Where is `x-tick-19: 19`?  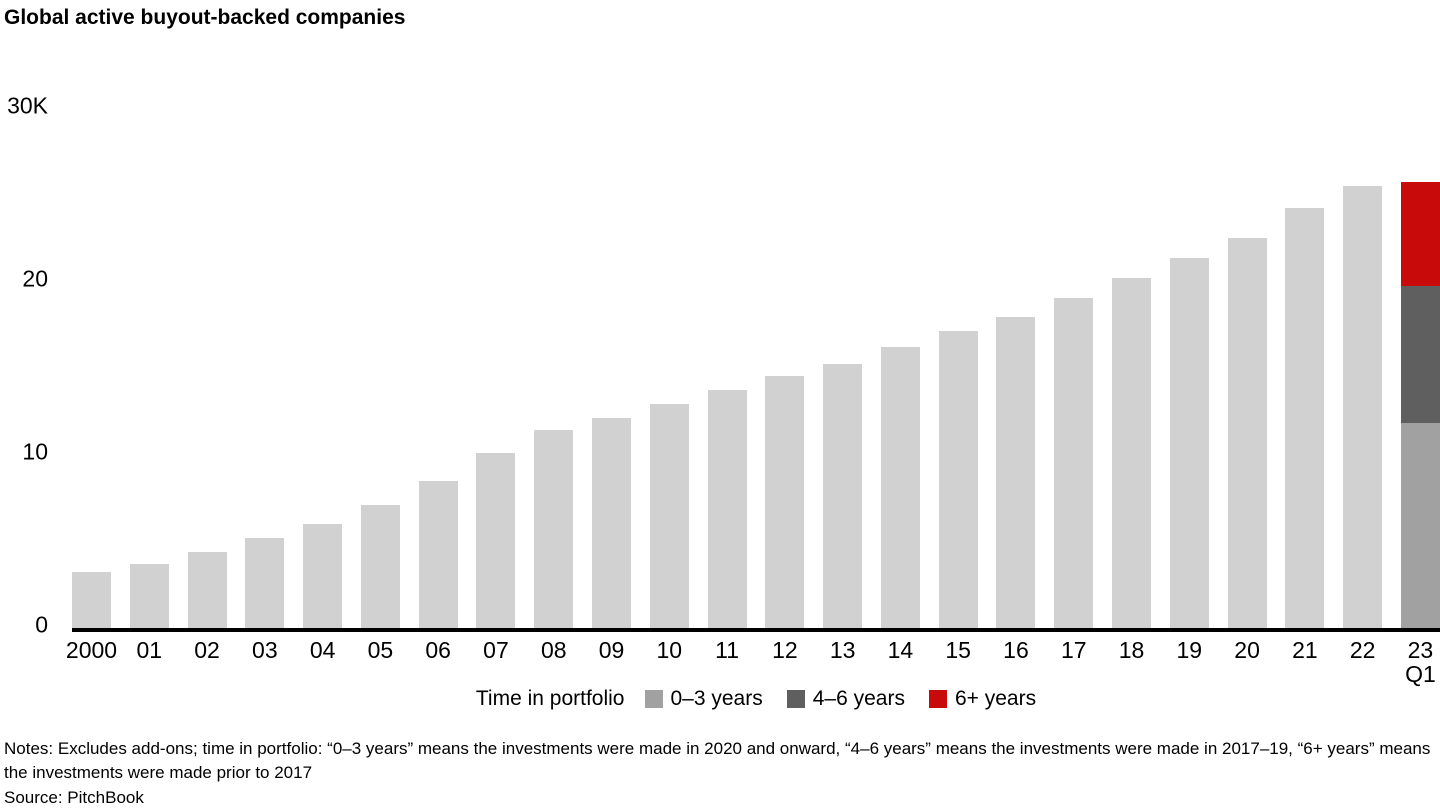
x-tick-19: 19 is located at coordinates (1189, 650).